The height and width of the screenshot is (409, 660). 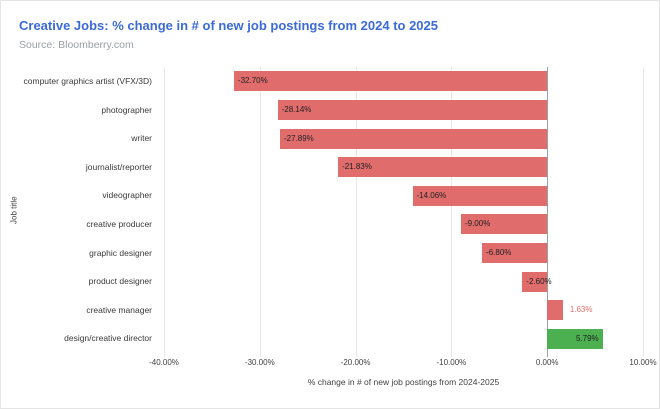 I want to click on category-label: creative manager, so click(x=119, y=309).